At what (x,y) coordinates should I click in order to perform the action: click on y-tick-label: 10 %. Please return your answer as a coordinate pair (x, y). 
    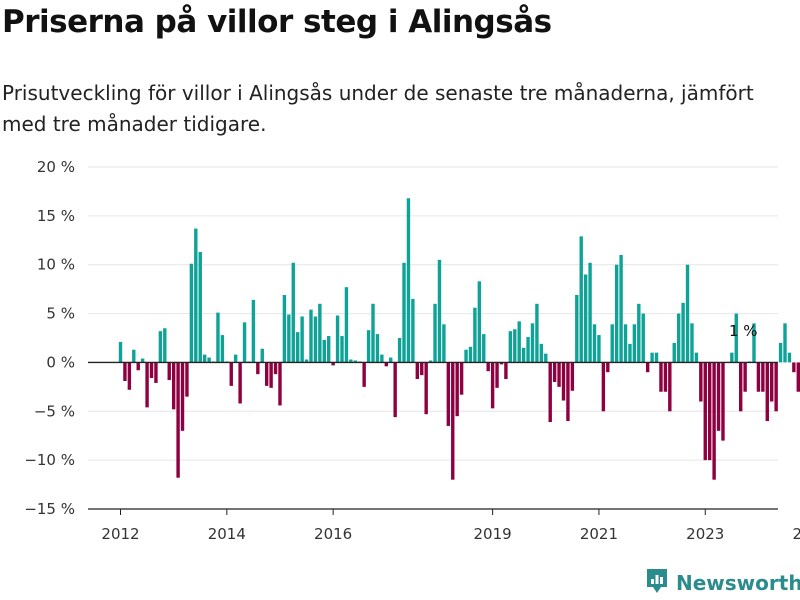
    Looking at the image, I should click on (56, 265).